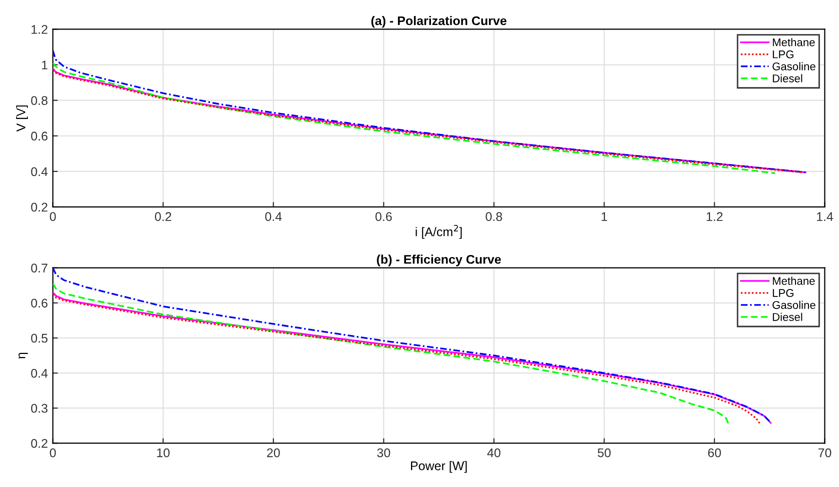 This screenshot has width=839, height=487. What do you see at coordinates (45, 65) in the screenshot?
I see `y-tick-label: 1` at bounding box center [45, 65].